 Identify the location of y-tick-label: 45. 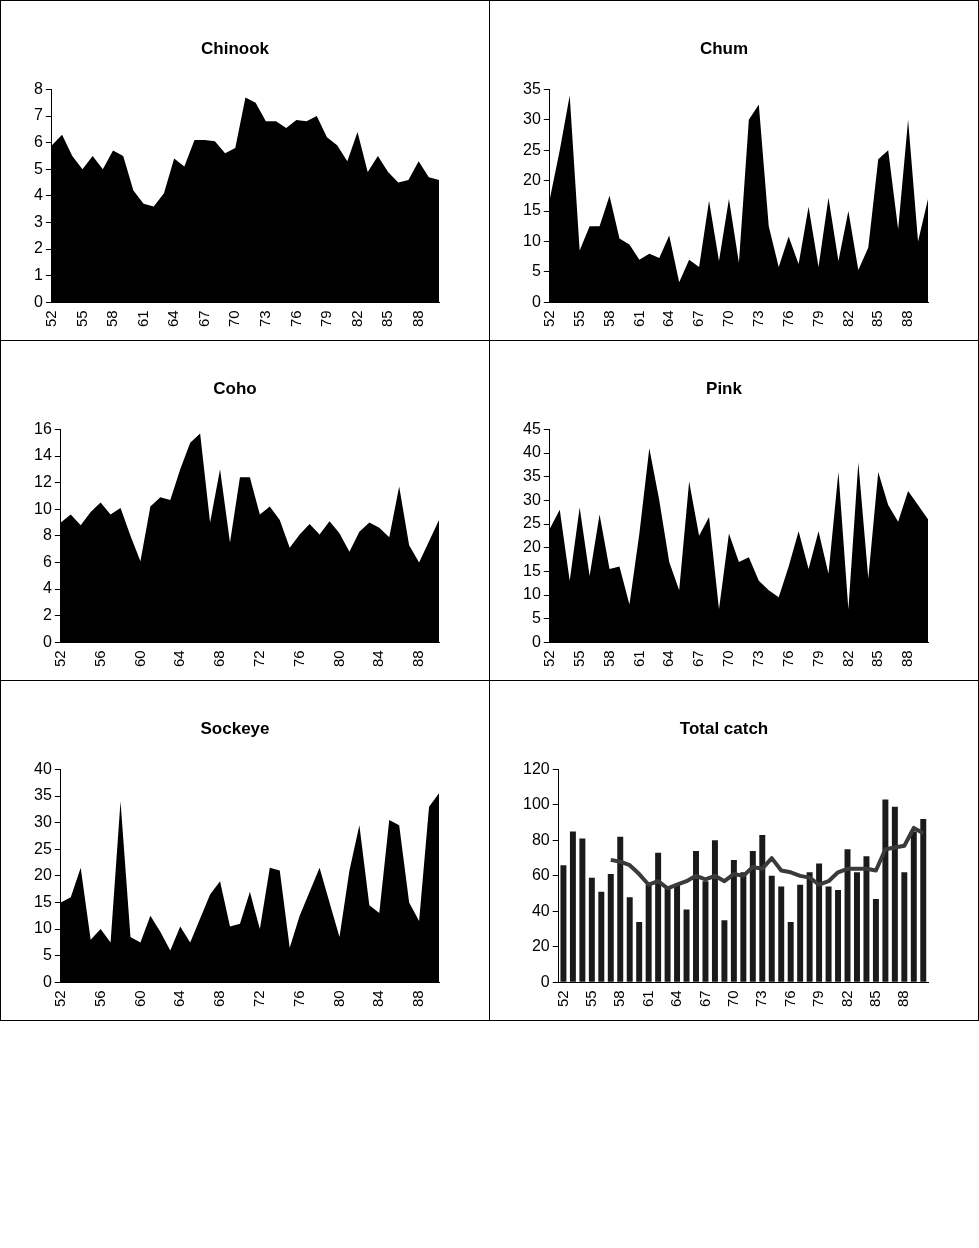
(532, 428).